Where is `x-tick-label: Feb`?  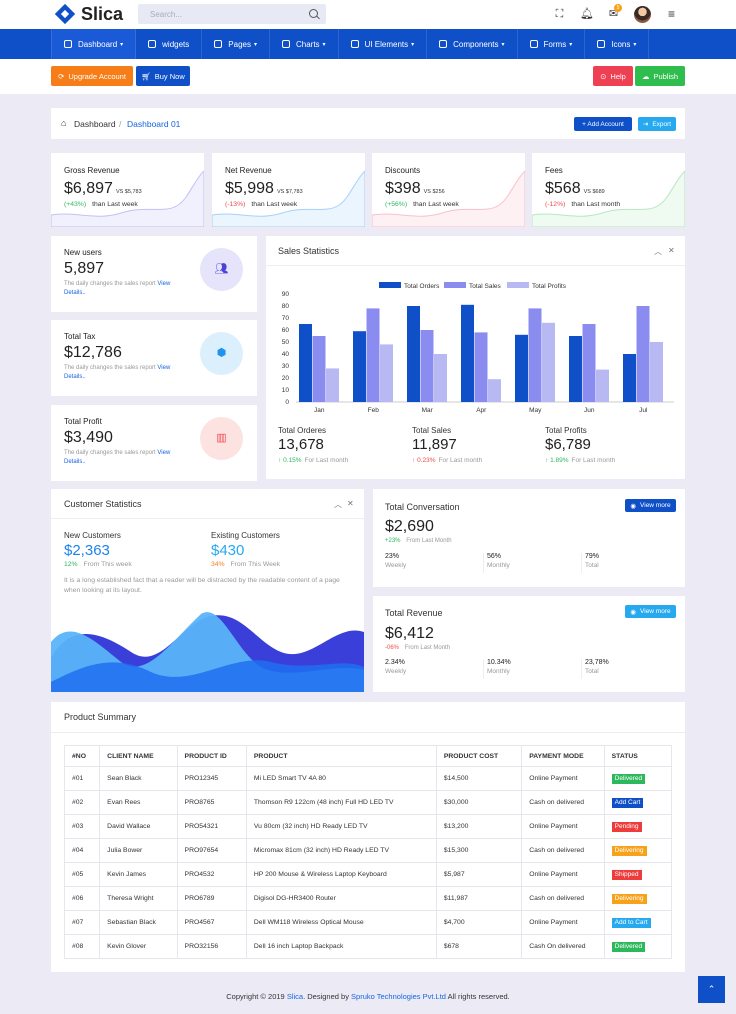
x-tick-label: Feb is located at coordinates (374, 410).